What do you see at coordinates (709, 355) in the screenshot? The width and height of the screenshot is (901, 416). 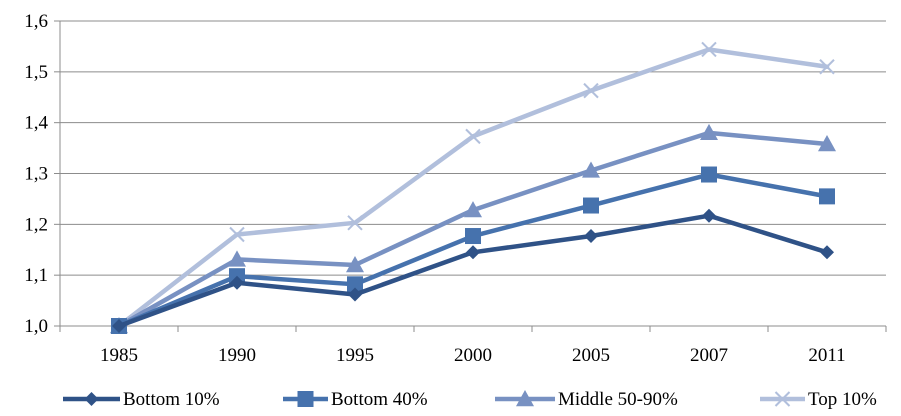 I see `x-tick-label: 2007` at bounding box center [709, 355].